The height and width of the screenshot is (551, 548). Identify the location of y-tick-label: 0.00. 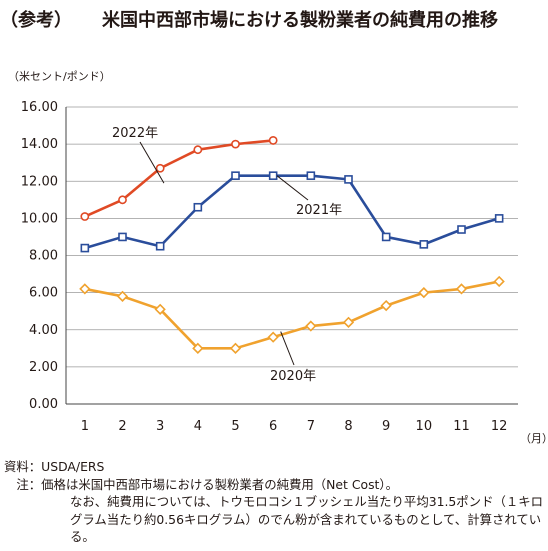
(43, 404).